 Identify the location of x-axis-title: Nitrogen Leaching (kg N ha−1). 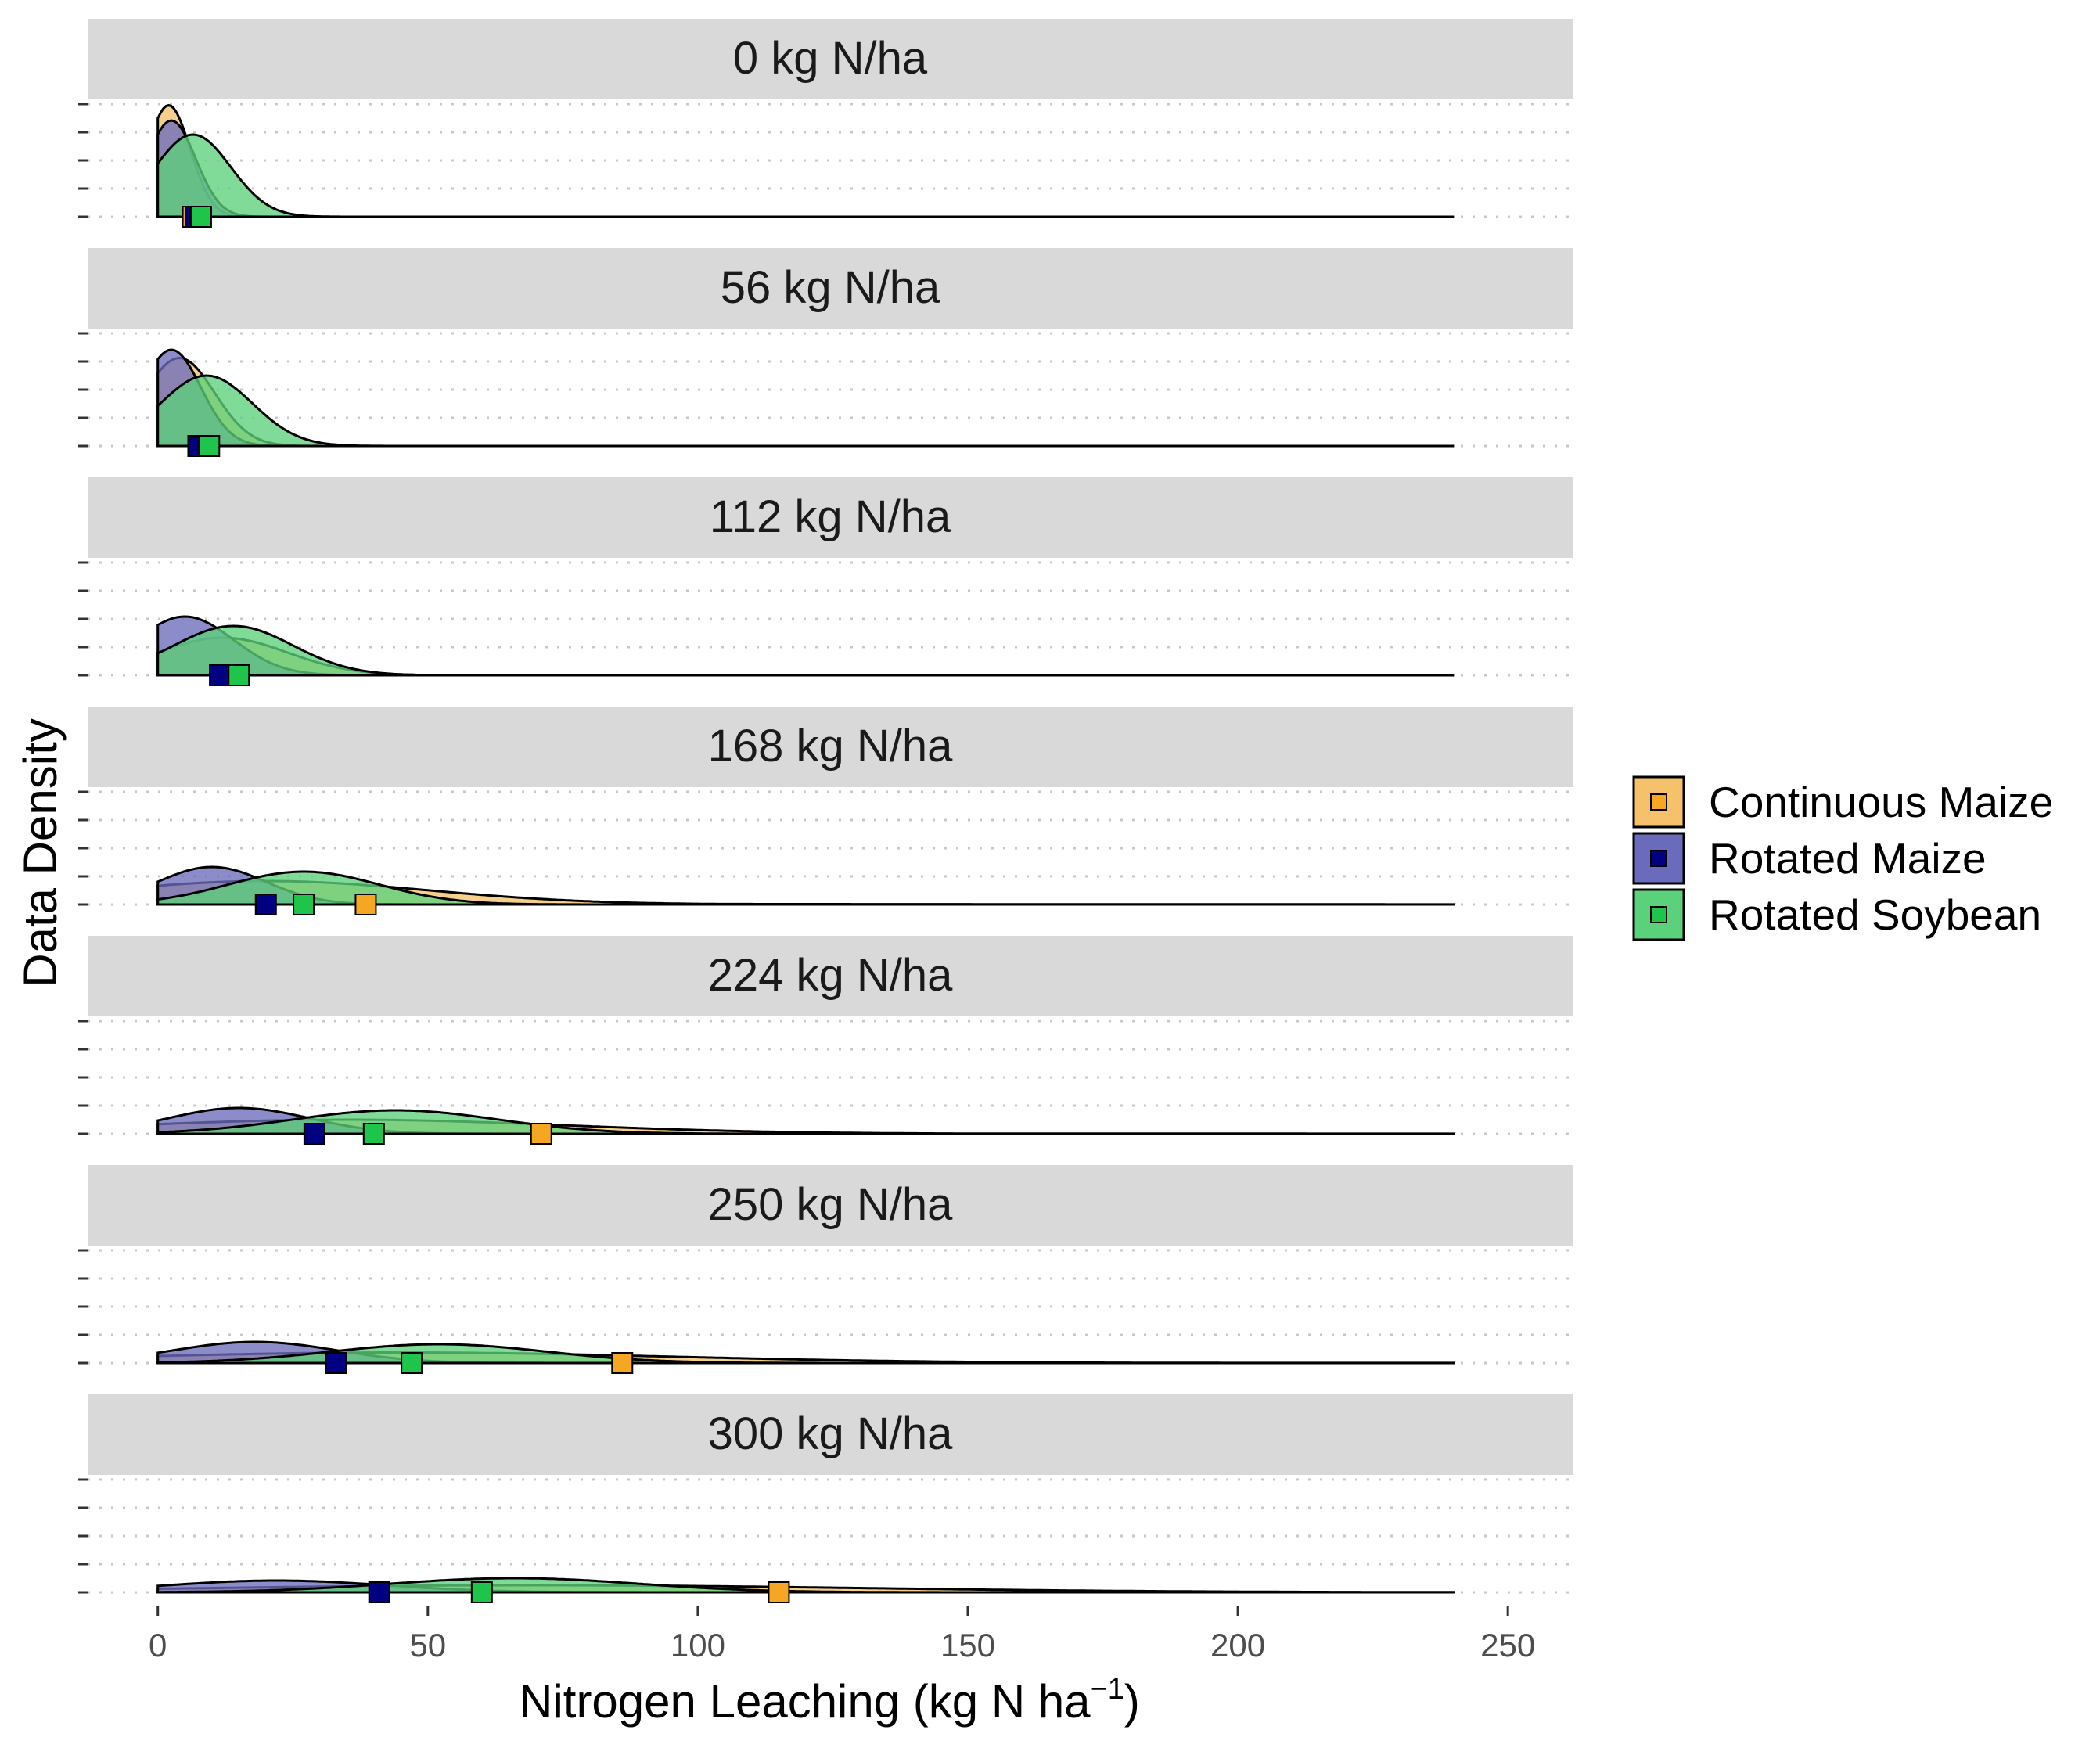
(829, 1700).